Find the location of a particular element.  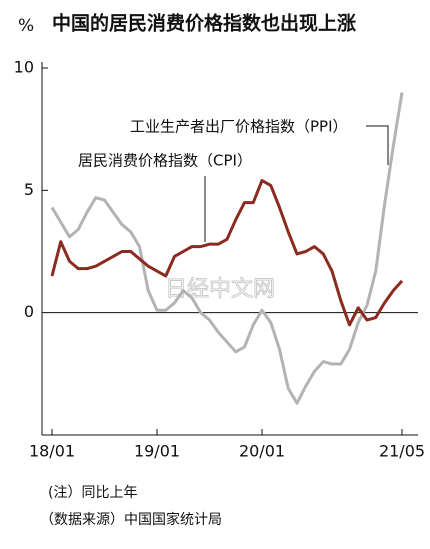

leader-line is located at coordinates (377, 145).